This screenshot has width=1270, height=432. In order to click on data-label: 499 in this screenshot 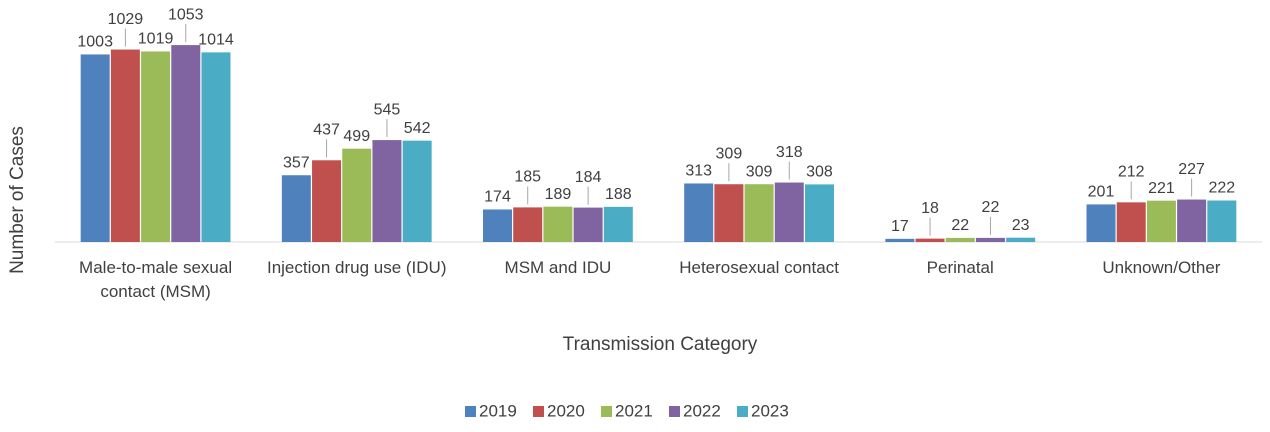, I will do `click(356, 136)`.